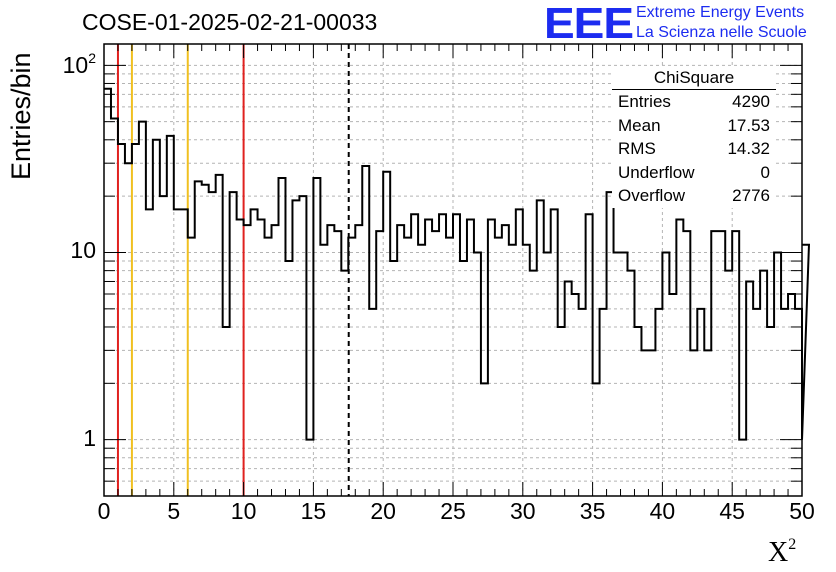  Describe the element at coordinates (748, 125) in the screenshot. I see `stats-value: 17.53` at that location.